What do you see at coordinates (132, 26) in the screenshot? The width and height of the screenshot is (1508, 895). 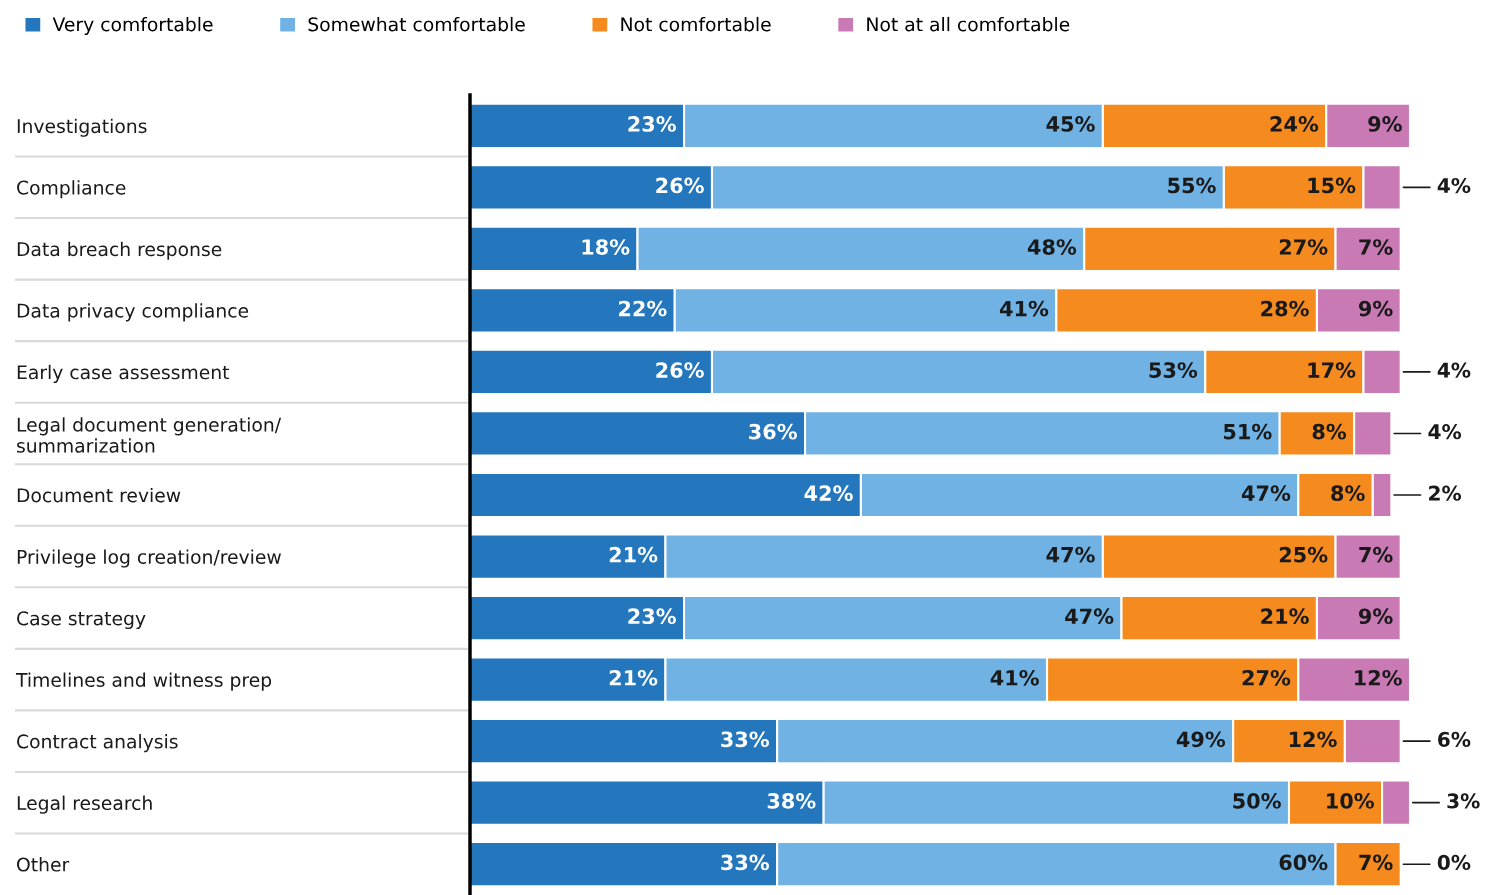 I see `legend-label: Very comfortable` at bounding box center [132, 26].